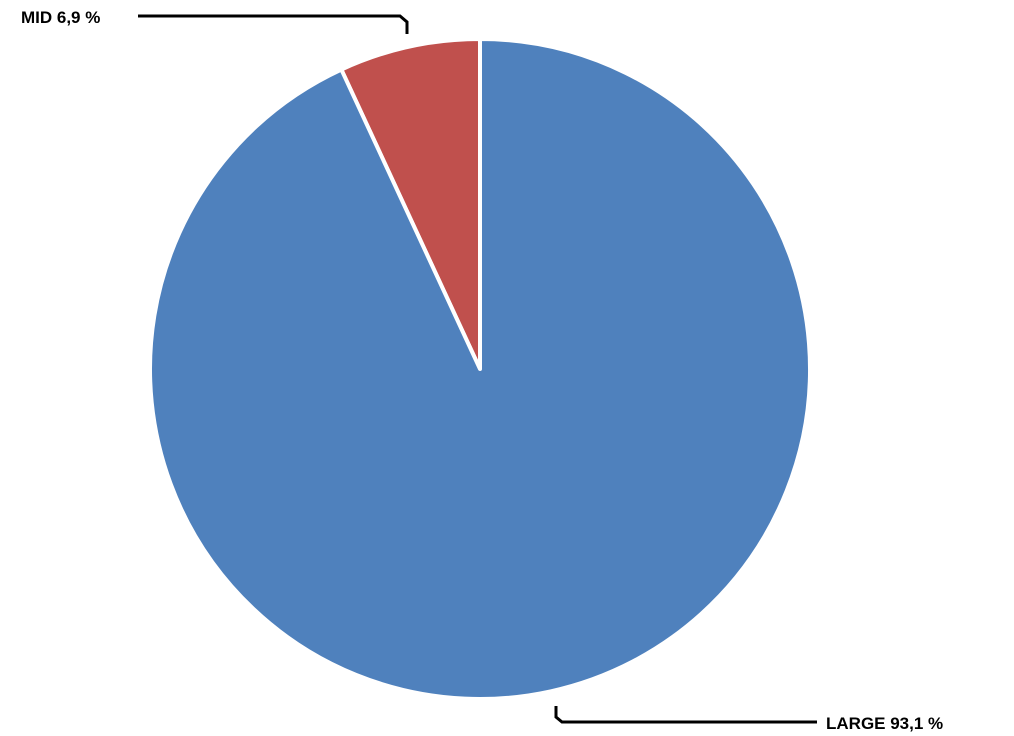  Describe the element at coordinates (60, 17) in the screenshot. I see `slice-label-mid: MID 6,9 %` at that location.